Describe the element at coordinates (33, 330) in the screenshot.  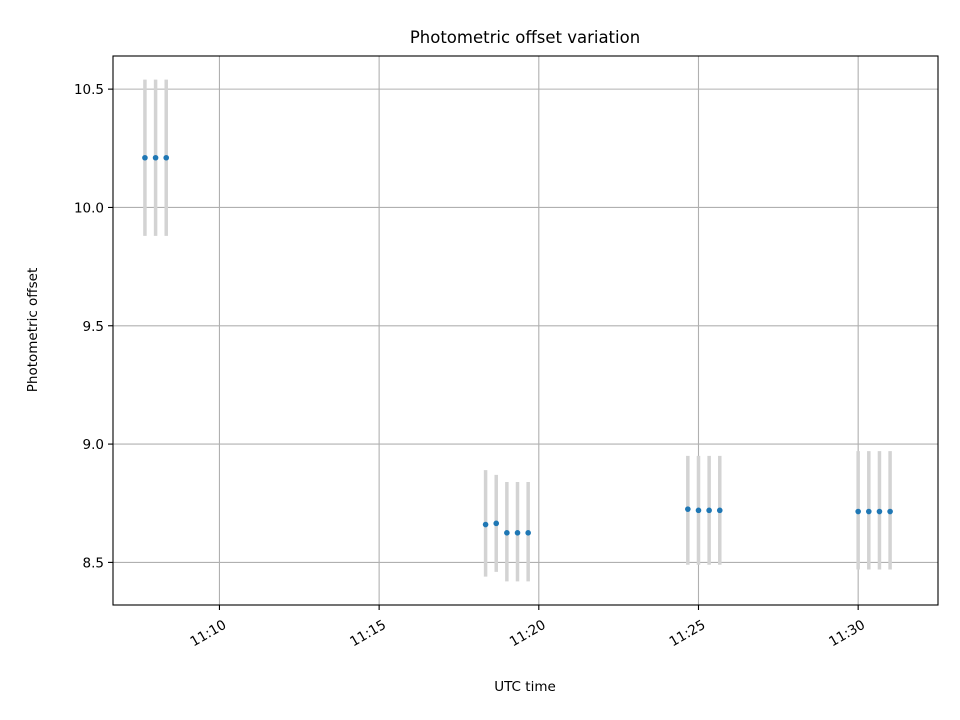
I see `y-axis-label: Photometric offset` at that location.